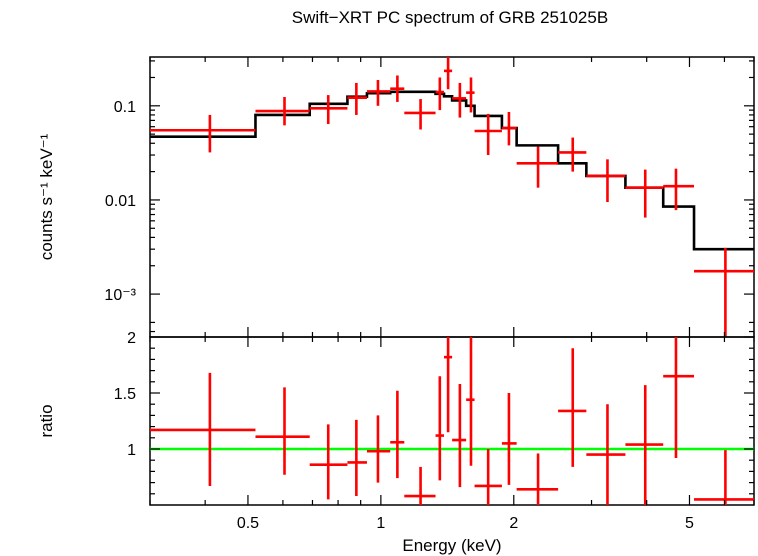 The width and height of the screenshot is (758, 556). What do you see at coordinates (125, 394) in the screenshot?
I see `ratio-y-tick-label: 1.5` at bounding box center [125, 394].